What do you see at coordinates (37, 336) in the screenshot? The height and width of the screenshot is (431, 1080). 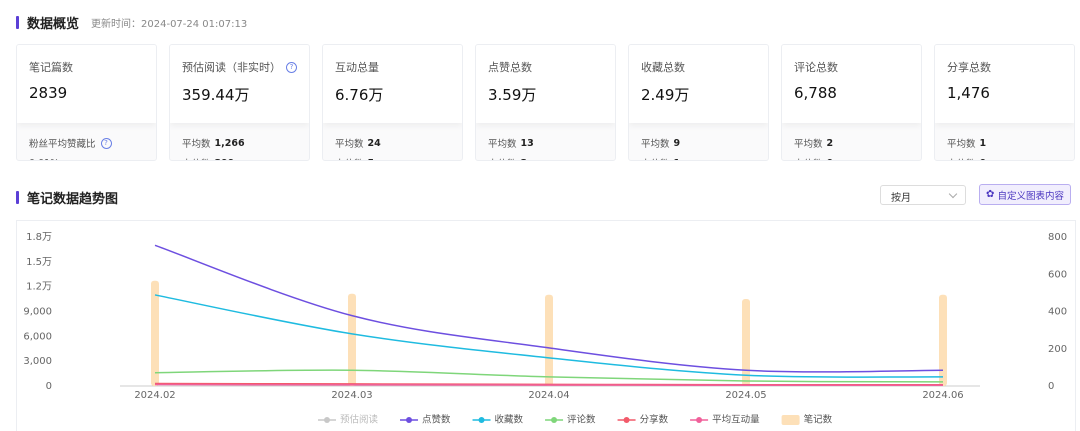 I see `y-tick-label: 6,000` at bounding box center [37, 336].